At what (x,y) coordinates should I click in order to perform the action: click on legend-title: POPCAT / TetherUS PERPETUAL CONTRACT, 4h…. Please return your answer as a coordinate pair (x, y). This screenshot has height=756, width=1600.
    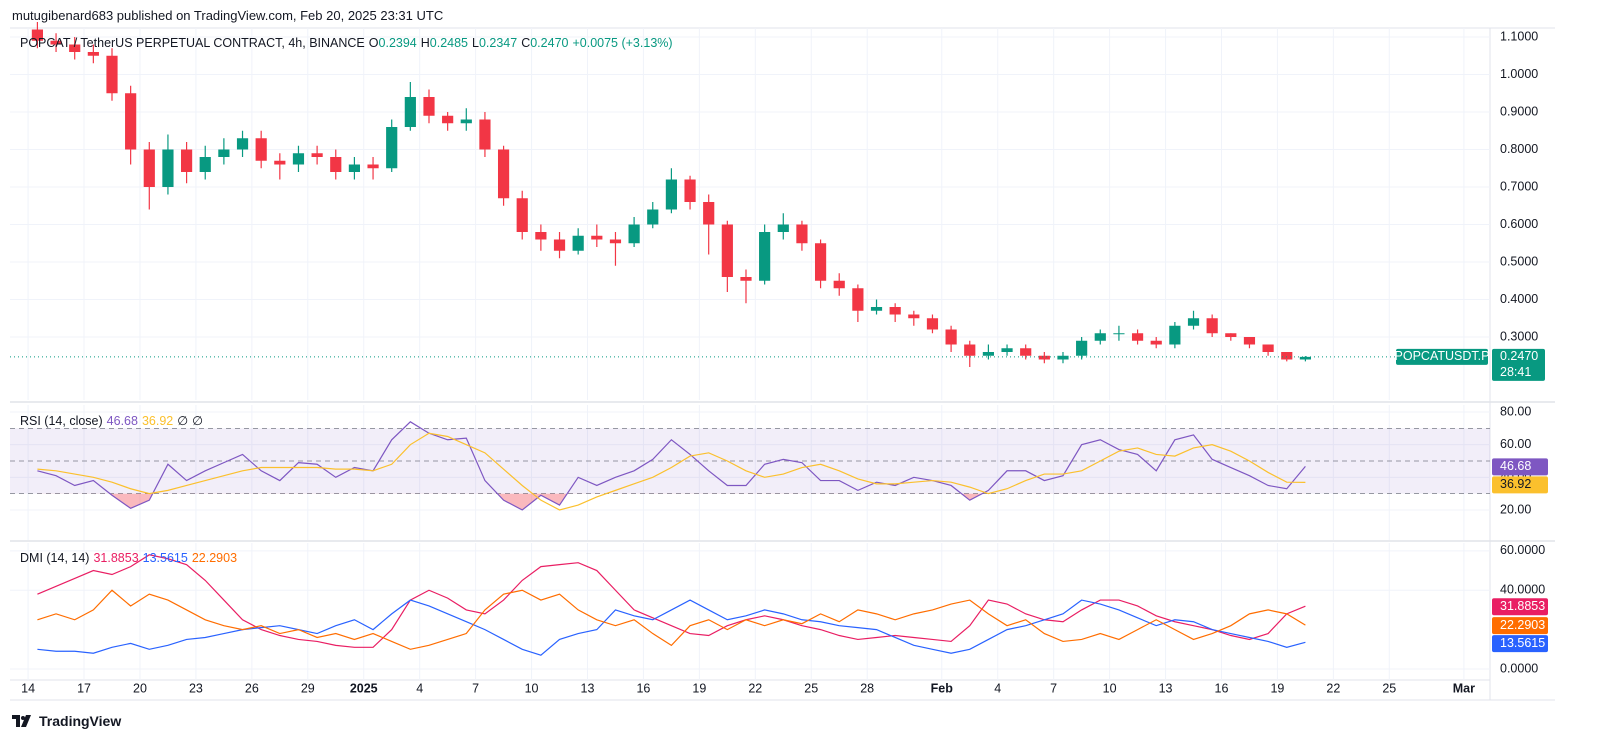
    Looking at the image, I should click on (192, 43).